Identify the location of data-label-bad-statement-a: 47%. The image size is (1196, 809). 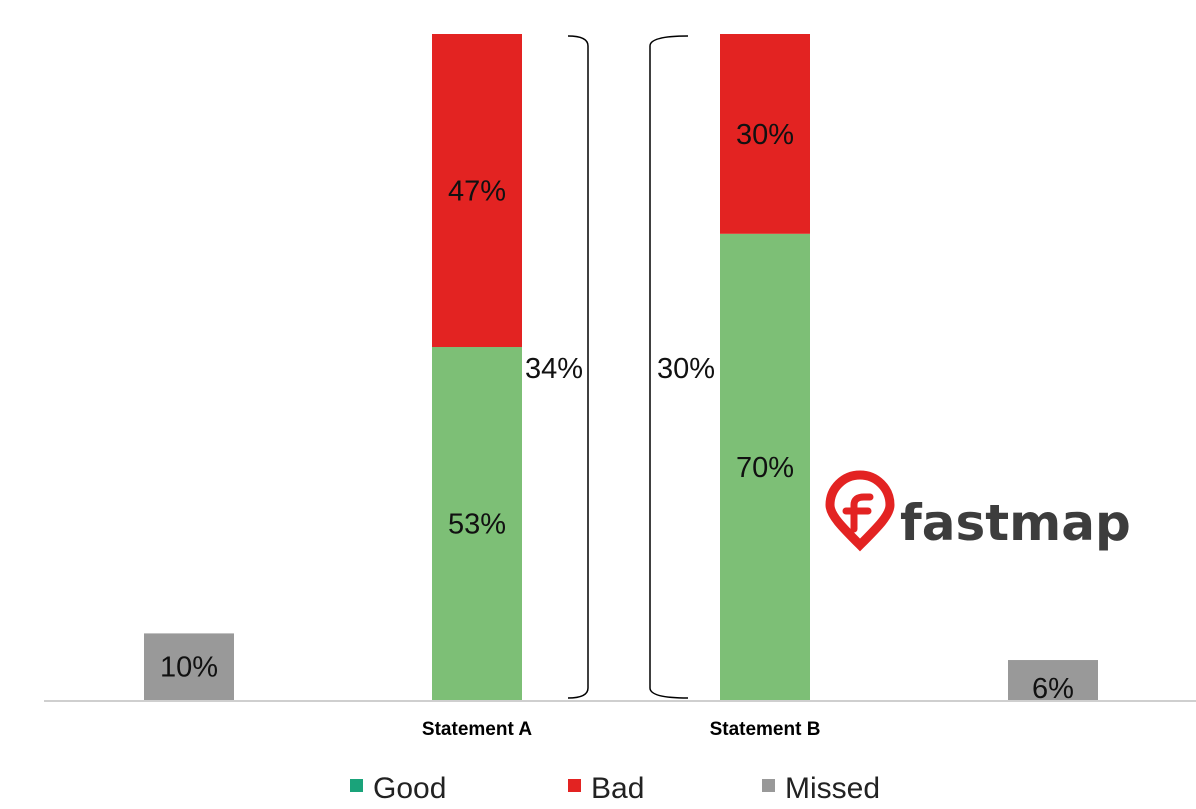
(477, 192).